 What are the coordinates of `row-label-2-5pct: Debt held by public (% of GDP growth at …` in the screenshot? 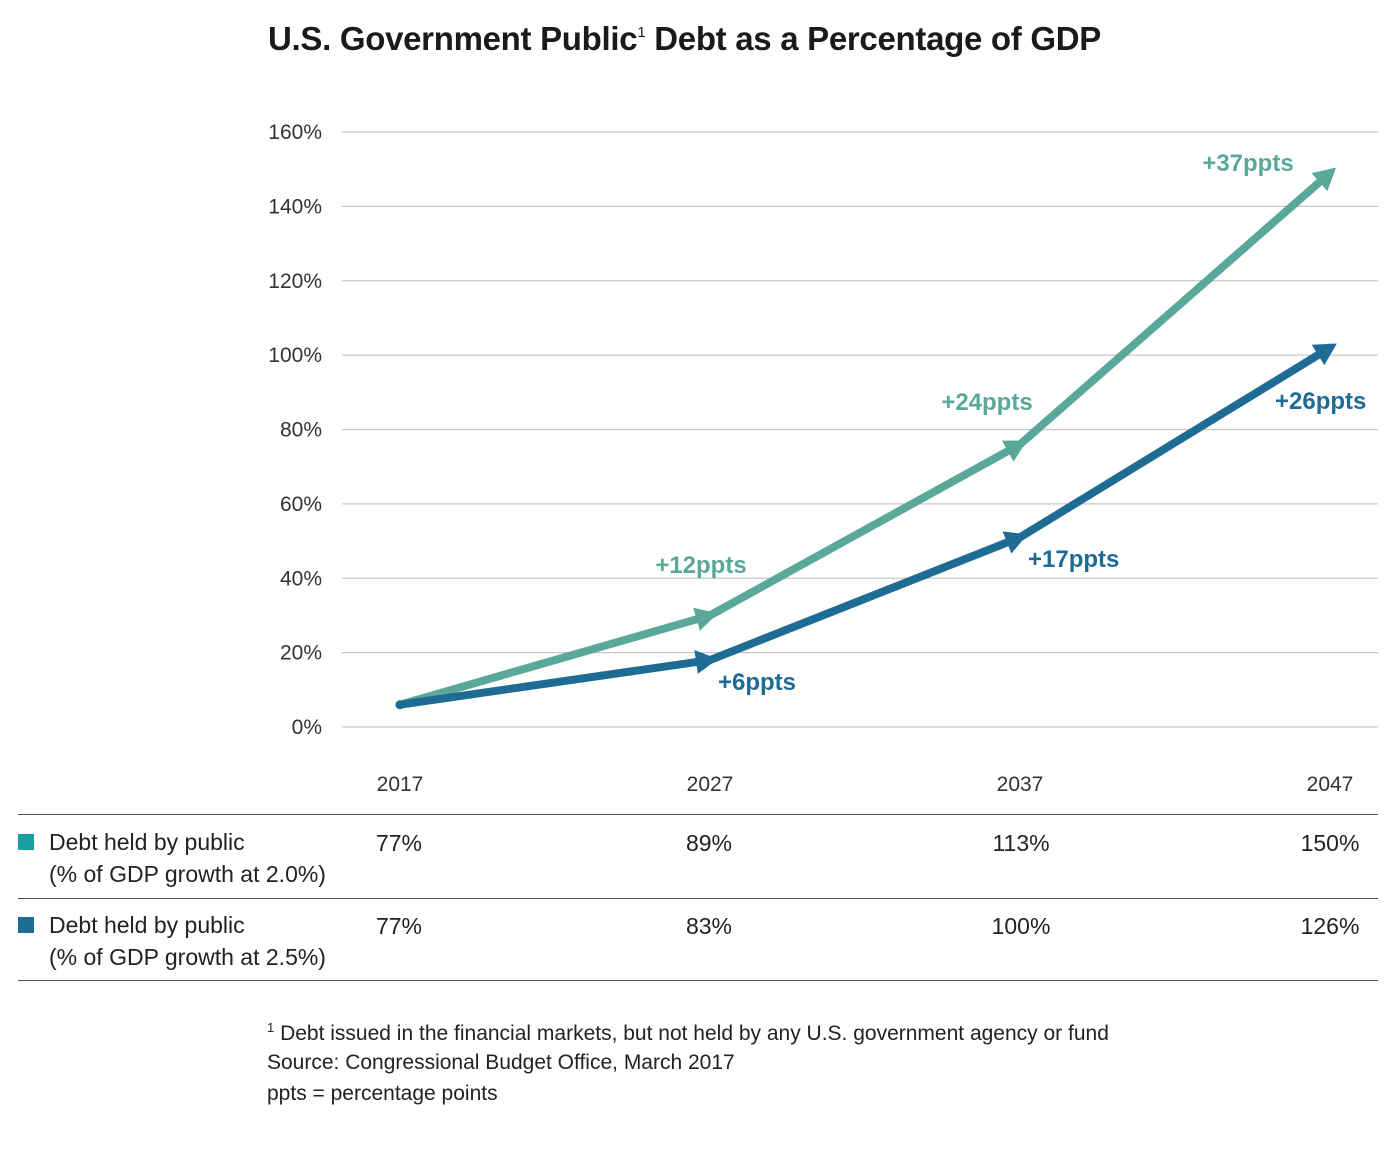 It's located at (187, 941).